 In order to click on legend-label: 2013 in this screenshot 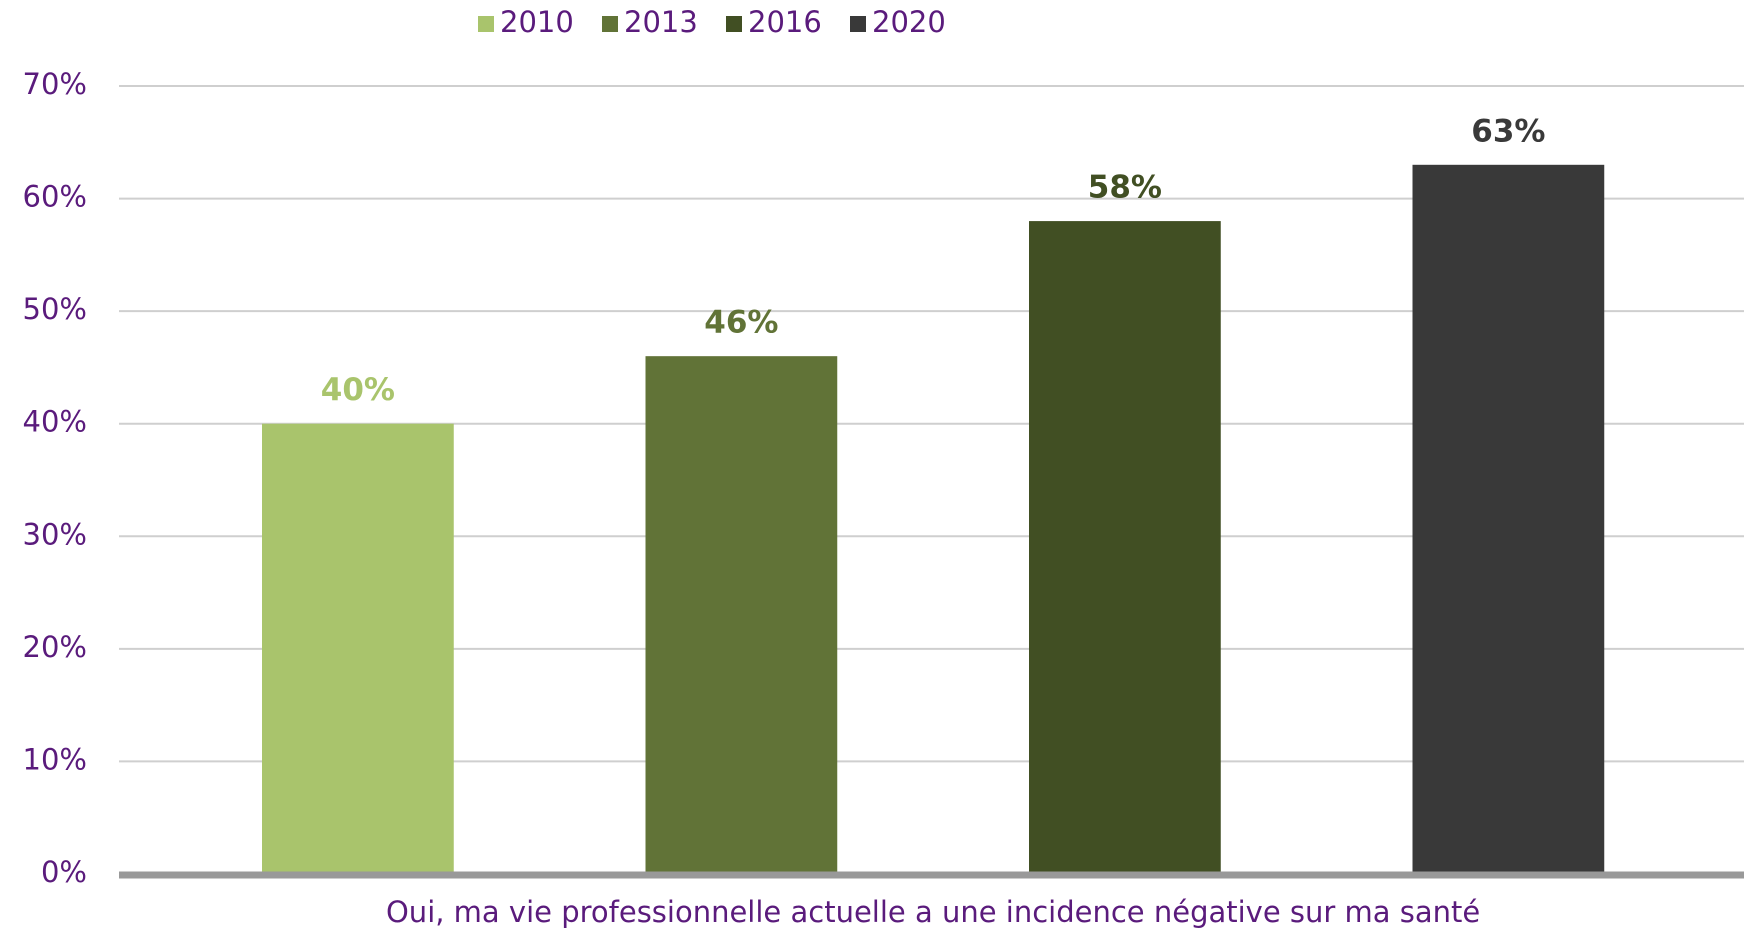, I will do `click(661, 22)`.